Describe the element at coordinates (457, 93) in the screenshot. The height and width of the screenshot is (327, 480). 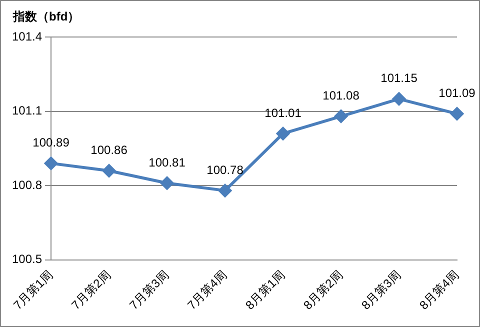
I see `data-label: 101.09` at that location.